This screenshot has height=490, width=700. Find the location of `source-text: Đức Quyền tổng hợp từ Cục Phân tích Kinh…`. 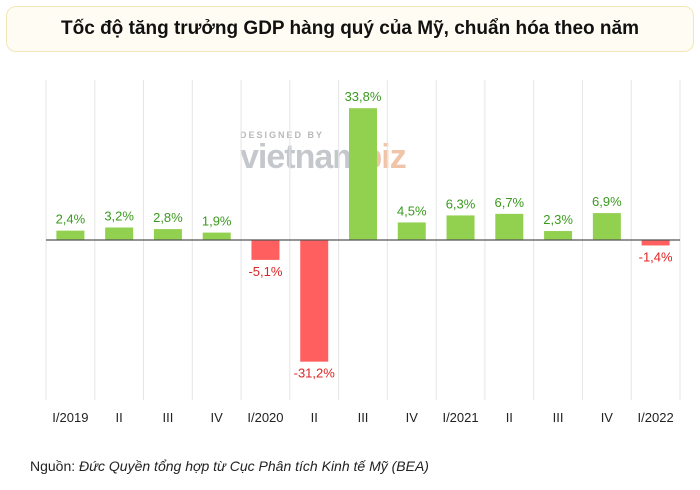

source-text: Đức Quyền tổng hợp từ Cục Phân tích Kinh… is located at coordinates (254, 466).